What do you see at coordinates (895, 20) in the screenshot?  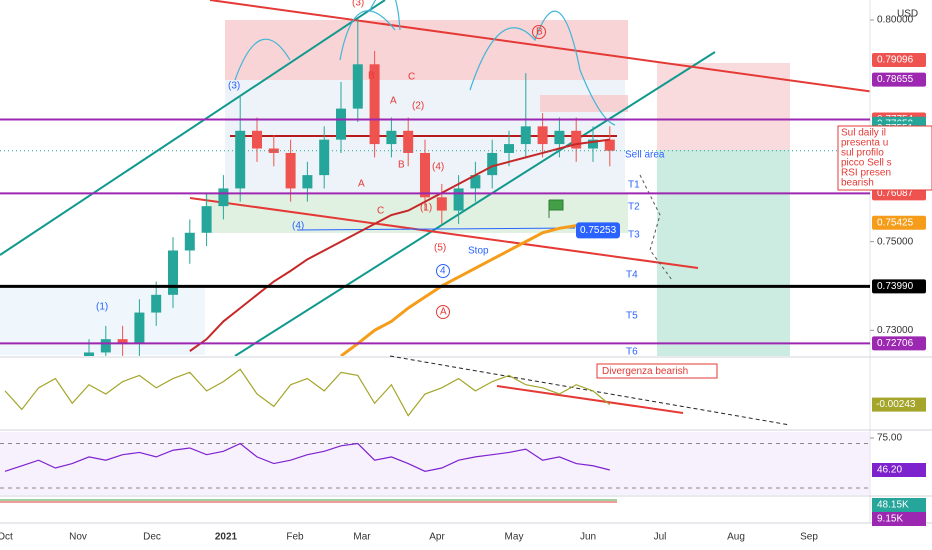 I see `y-tick-label: 0.80000` at bounding box center [895, 20].